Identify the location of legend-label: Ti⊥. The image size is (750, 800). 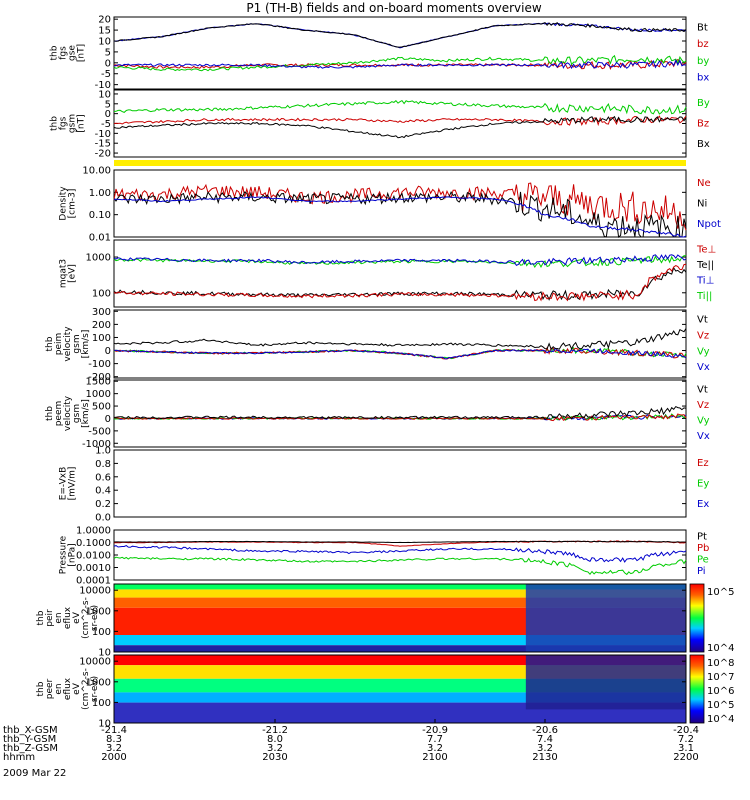
(705, 281).